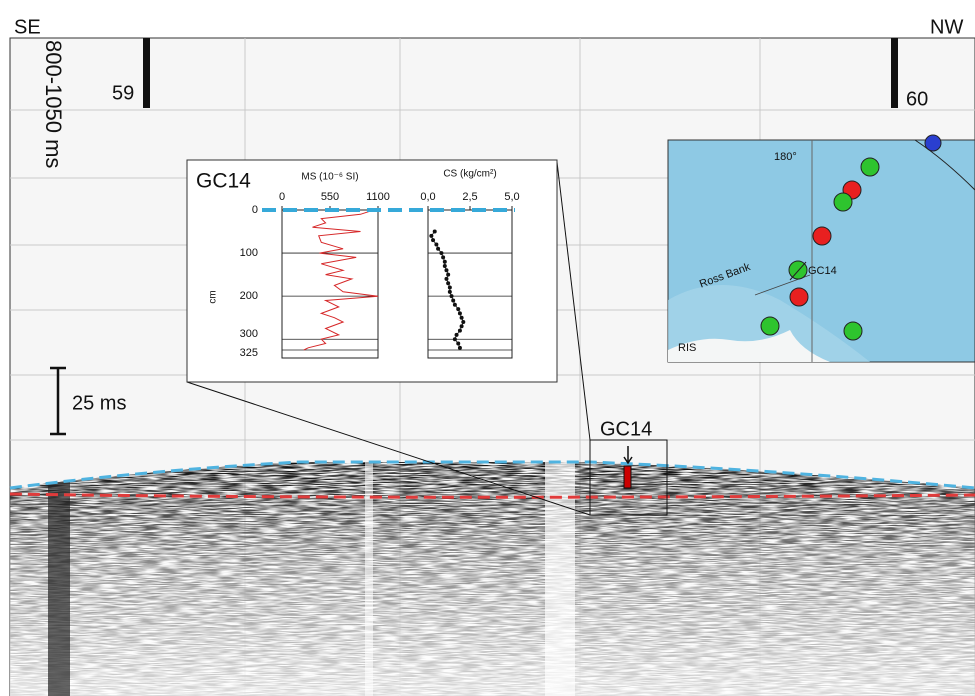 This screenshot has width=975, height=696. I want to click on map-label: 180°, so click(785, 157).